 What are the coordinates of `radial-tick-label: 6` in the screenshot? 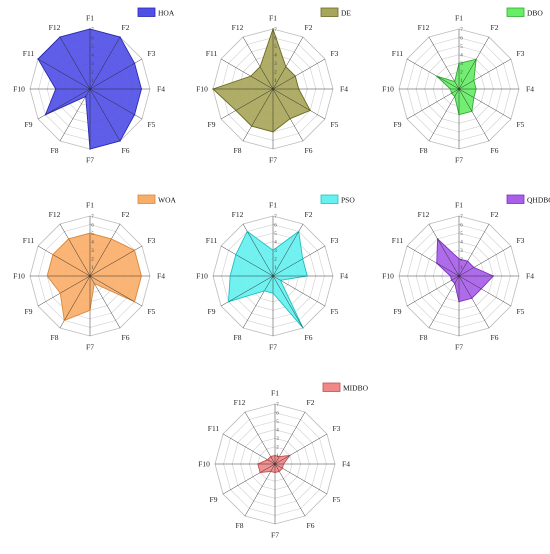 It's located at (275, 38).